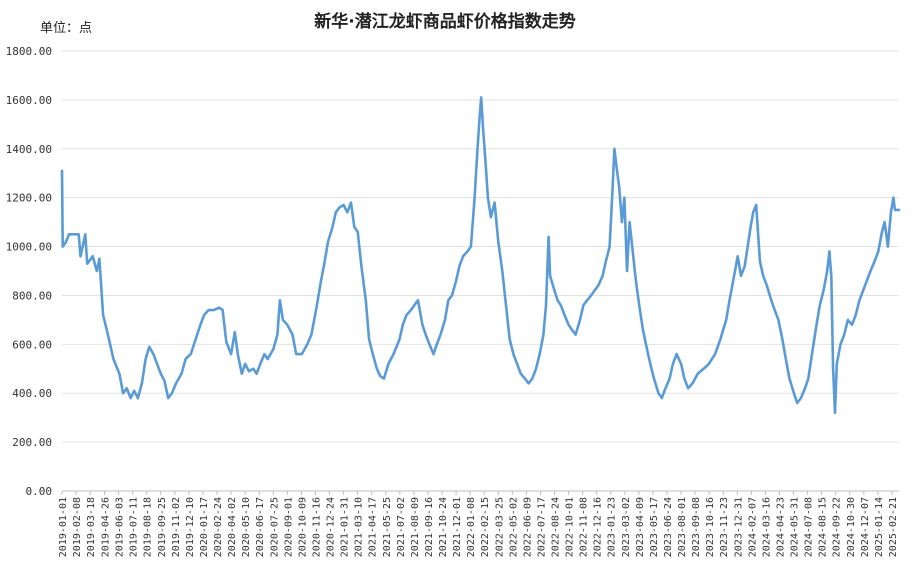  What do you see at coordinates (63, 527) in the screenshot?
I see `x-tick-label: 2019-01-01` at bounding box center [63, 527].